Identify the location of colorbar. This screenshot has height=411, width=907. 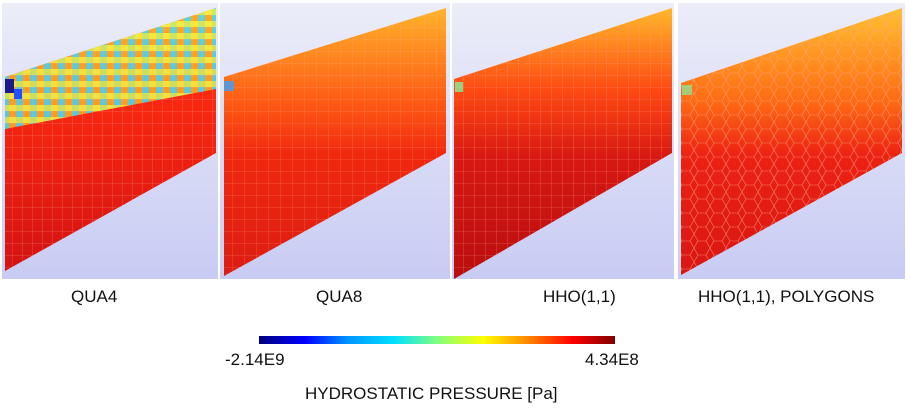
(437, 340).